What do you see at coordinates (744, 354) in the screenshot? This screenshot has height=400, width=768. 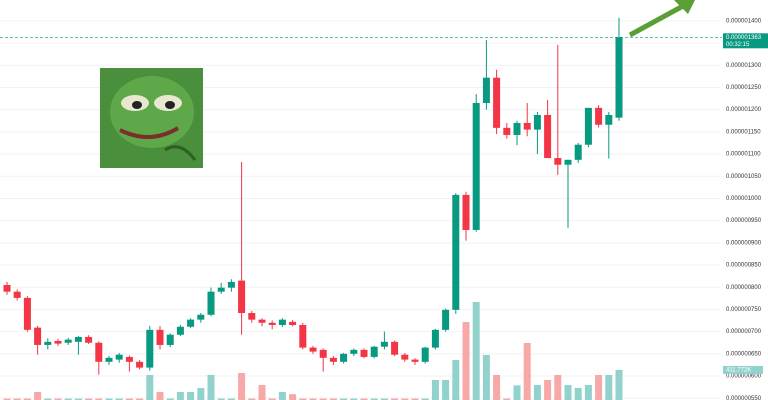 I see `y-tick-label: 0.000000650` at bounding box center [744, 354].